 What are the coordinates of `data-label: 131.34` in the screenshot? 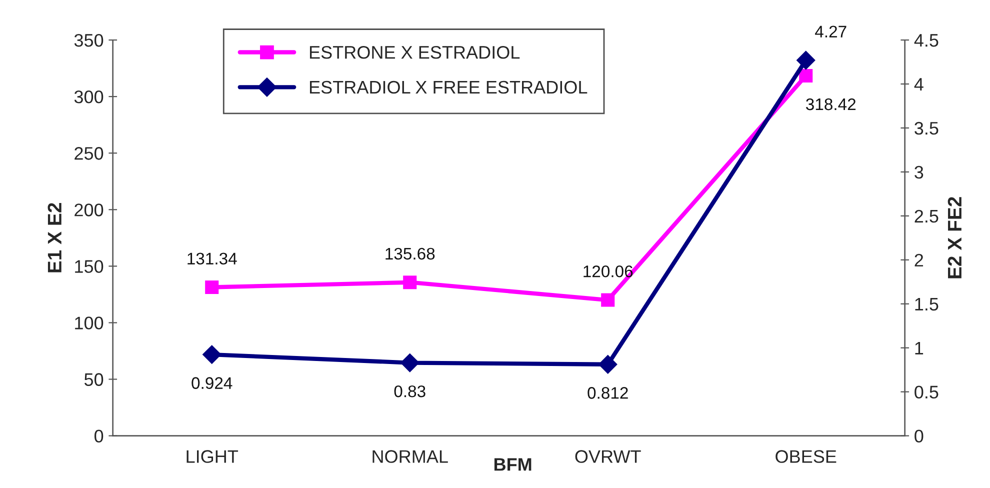 It's located at (212, 258).